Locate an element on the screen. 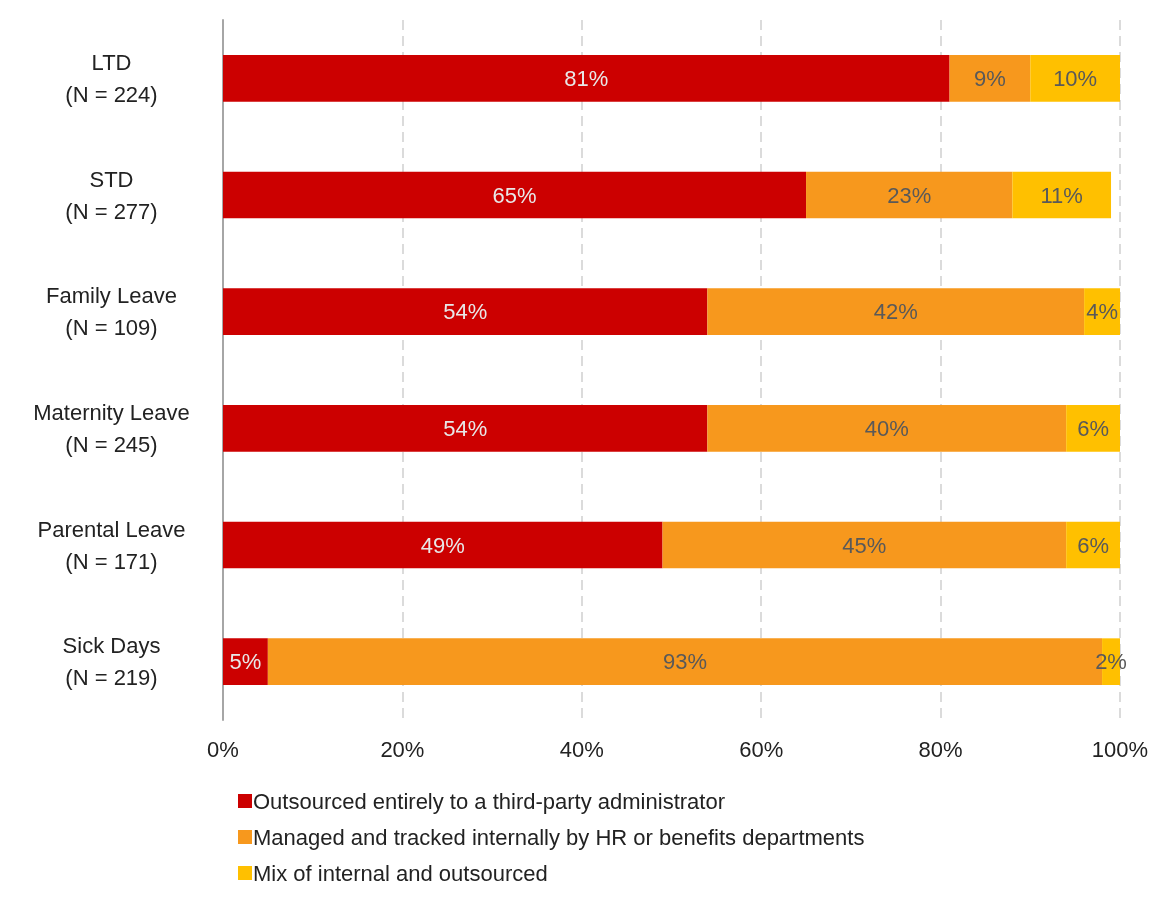  data-label: 49% is located at coordinates (442, 545).